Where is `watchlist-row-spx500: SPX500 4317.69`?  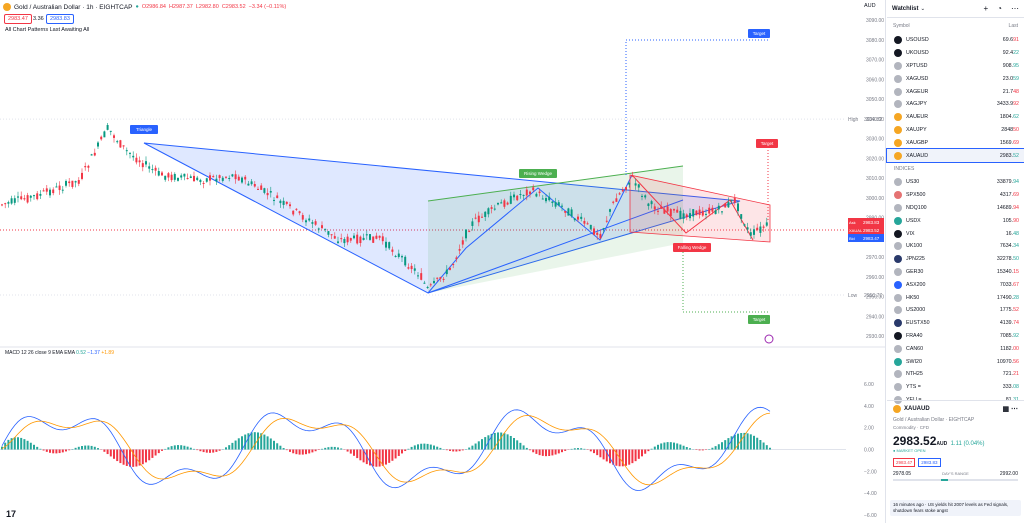 watchlist-row-spx500: SPX500 4317.69 is located at coordinates (955, 195).